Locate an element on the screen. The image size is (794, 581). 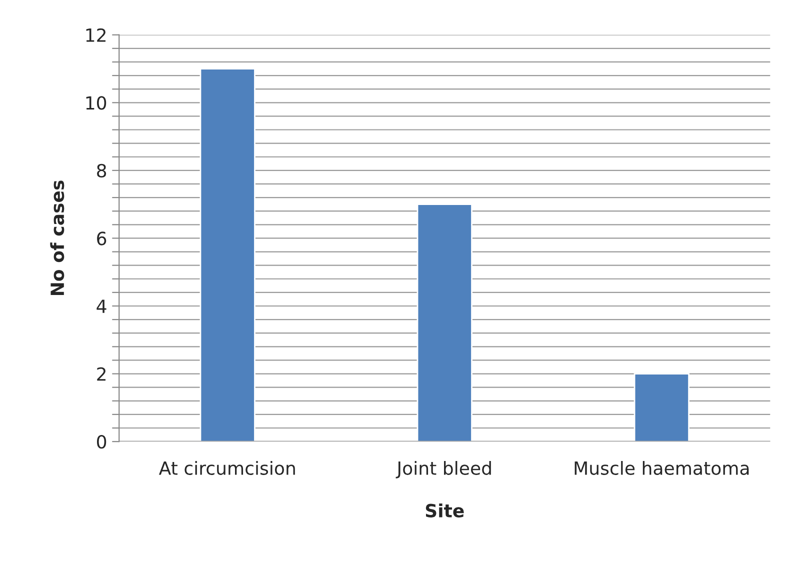
x-tick-label: Muscle haematoma is located at coordinates (661, 468).